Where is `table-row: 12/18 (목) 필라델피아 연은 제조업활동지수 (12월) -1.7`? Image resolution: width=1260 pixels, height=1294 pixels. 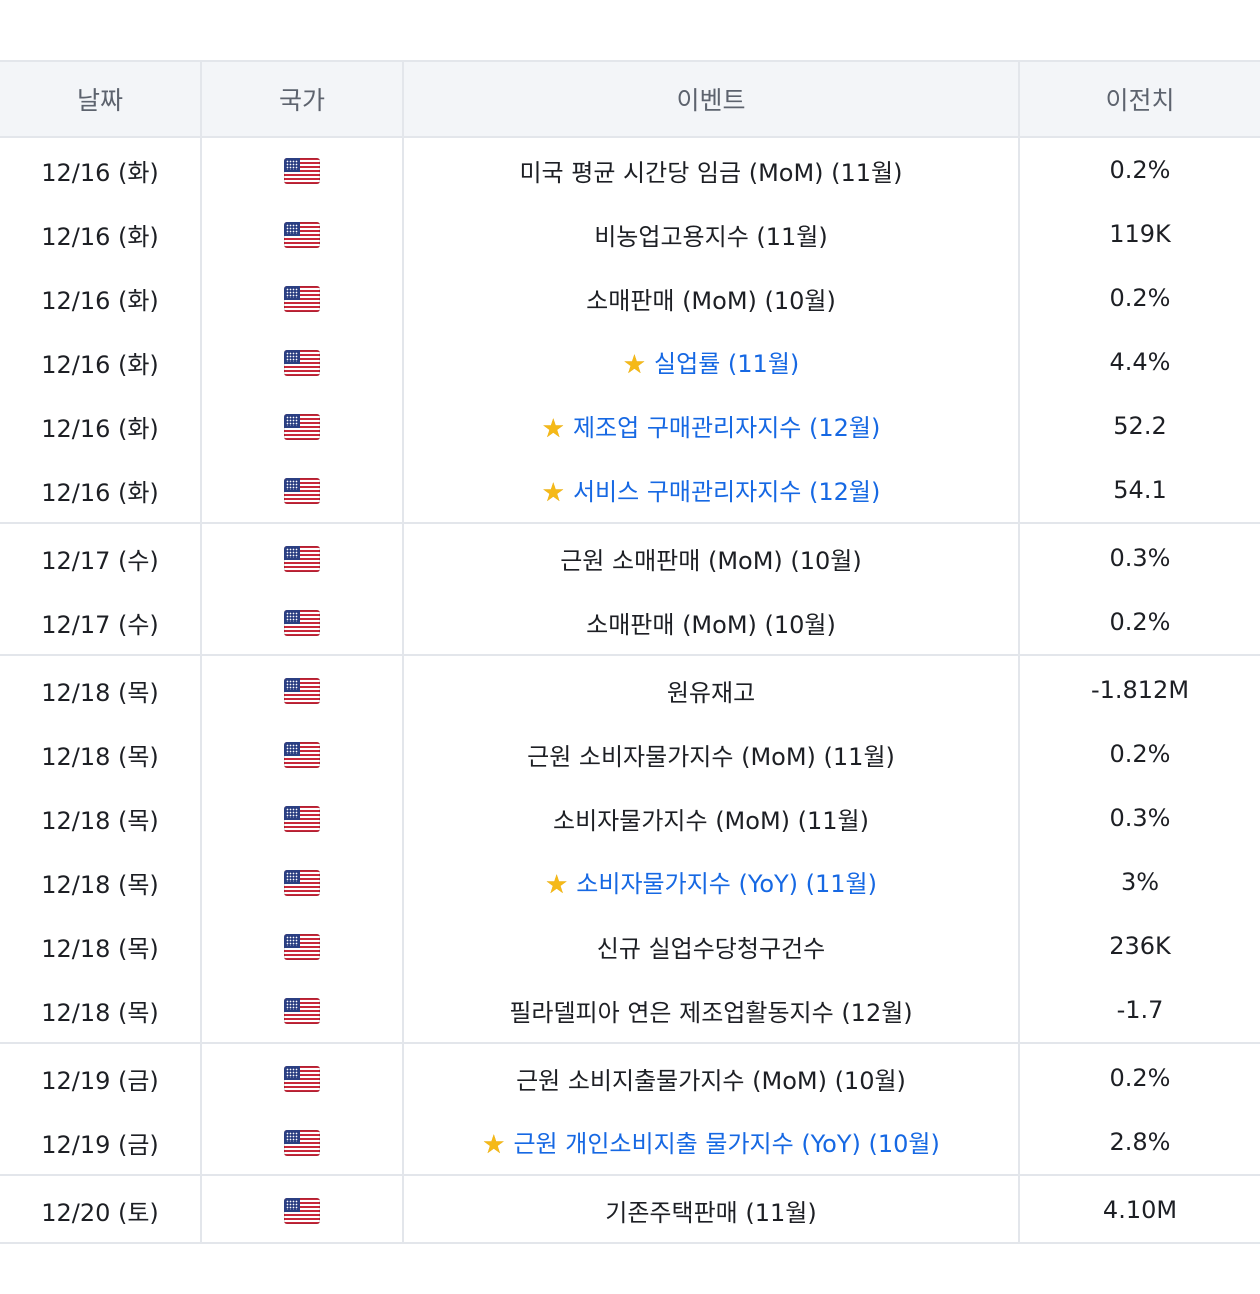
table-row: 12/18 (목) 필라델피아 연은 제조업활동지수 (12월) -1.7 is located at coordinates (630, 1011).